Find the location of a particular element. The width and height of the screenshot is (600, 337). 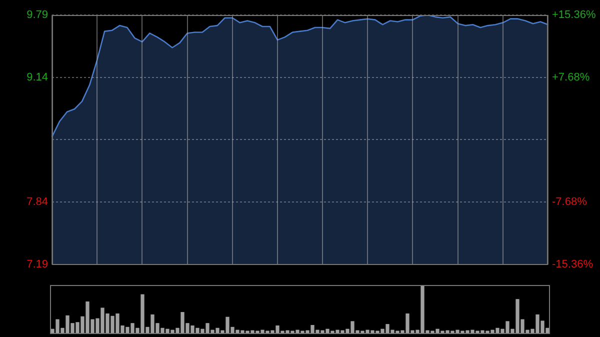

y-tick-label: 7.84 is located at coordinates (37, 202).